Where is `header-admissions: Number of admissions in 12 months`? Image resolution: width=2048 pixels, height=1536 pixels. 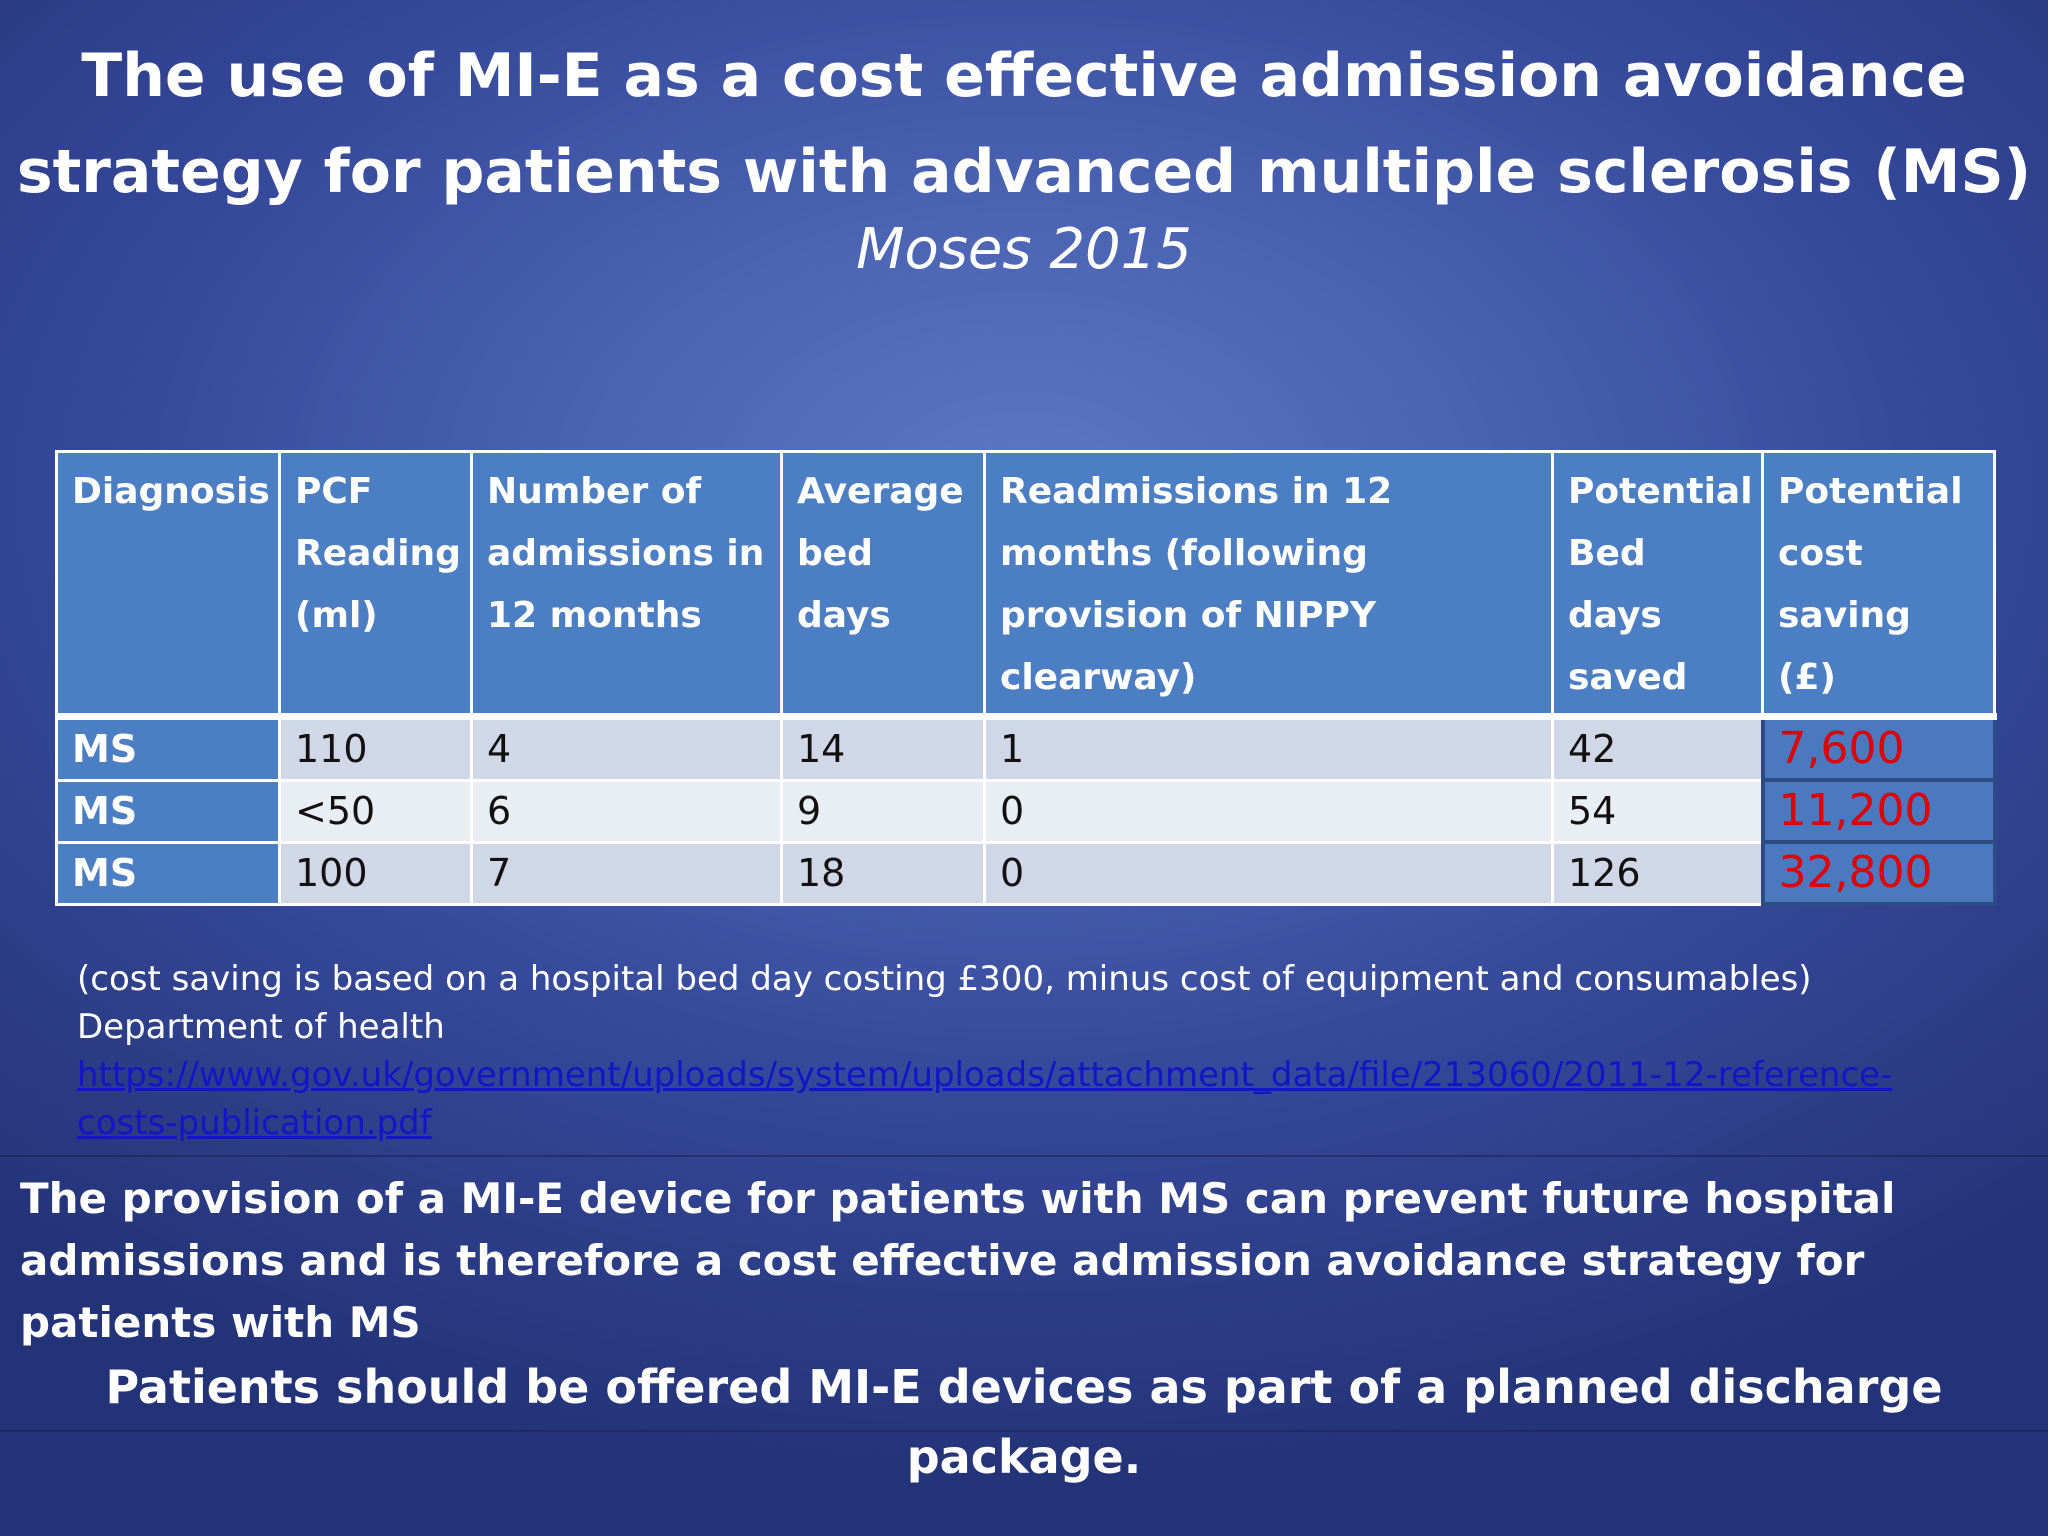 header-admissions: Number of admissions in 12 months is located at coordinates (626, 585).